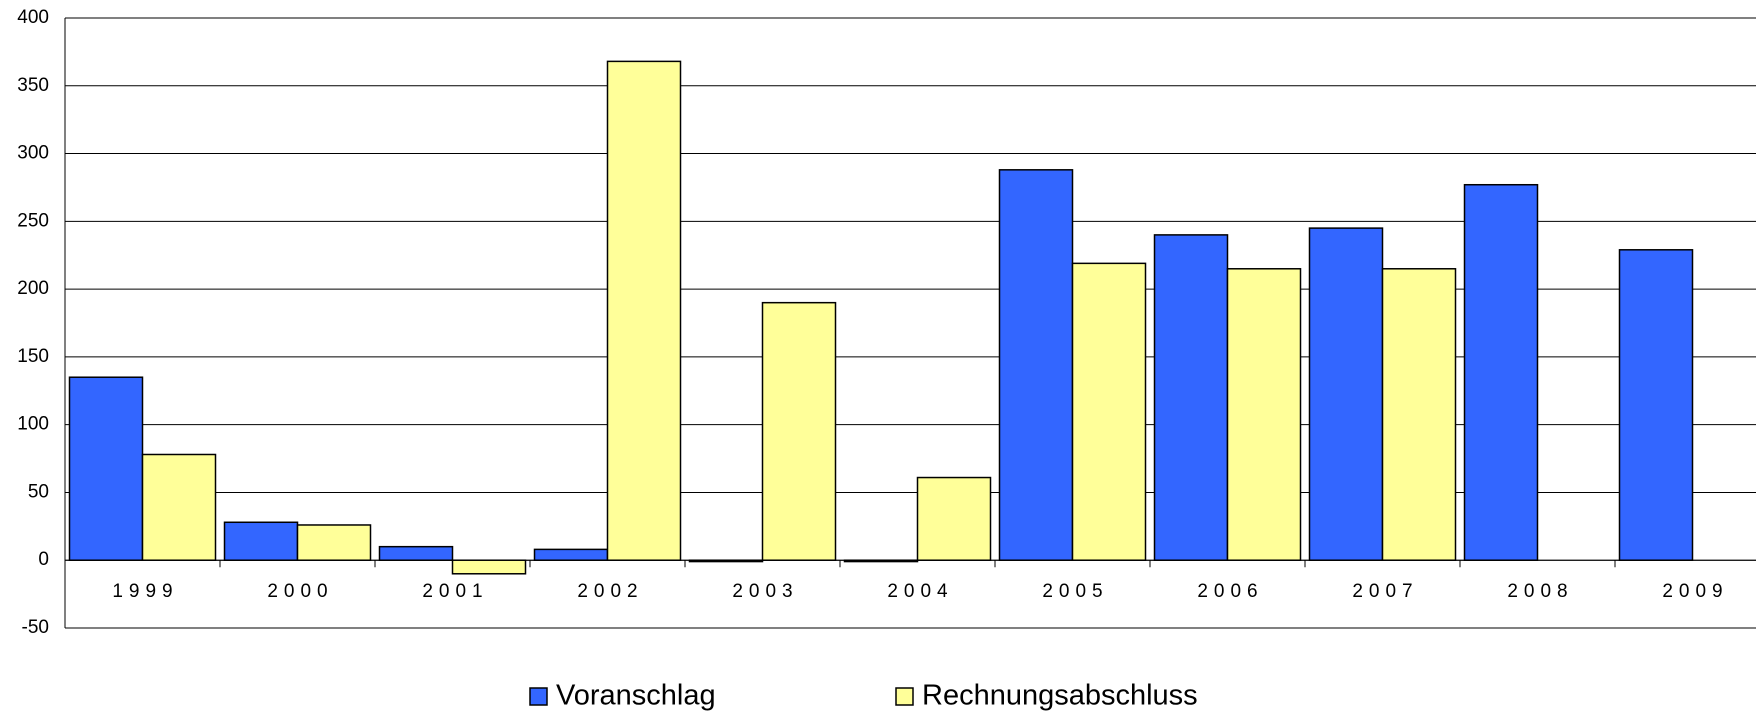 This screenshot has height=714, width=1756. I want to click on y-tick-label: 350, so click(33, 85).